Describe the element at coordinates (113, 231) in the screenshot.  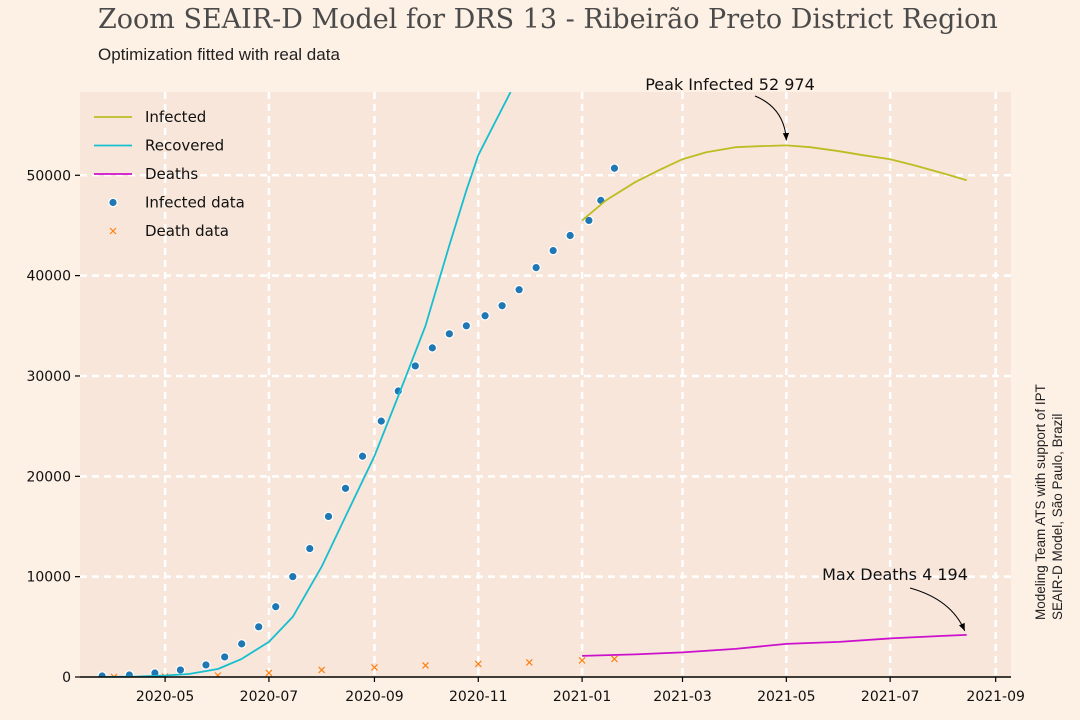
I see `legend-swatch-x` at that location.